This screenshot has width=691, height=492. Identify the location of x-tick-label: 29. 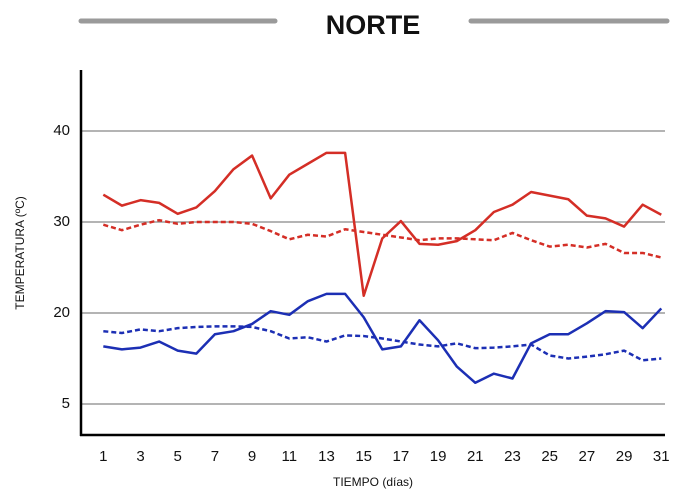
(624, 456).